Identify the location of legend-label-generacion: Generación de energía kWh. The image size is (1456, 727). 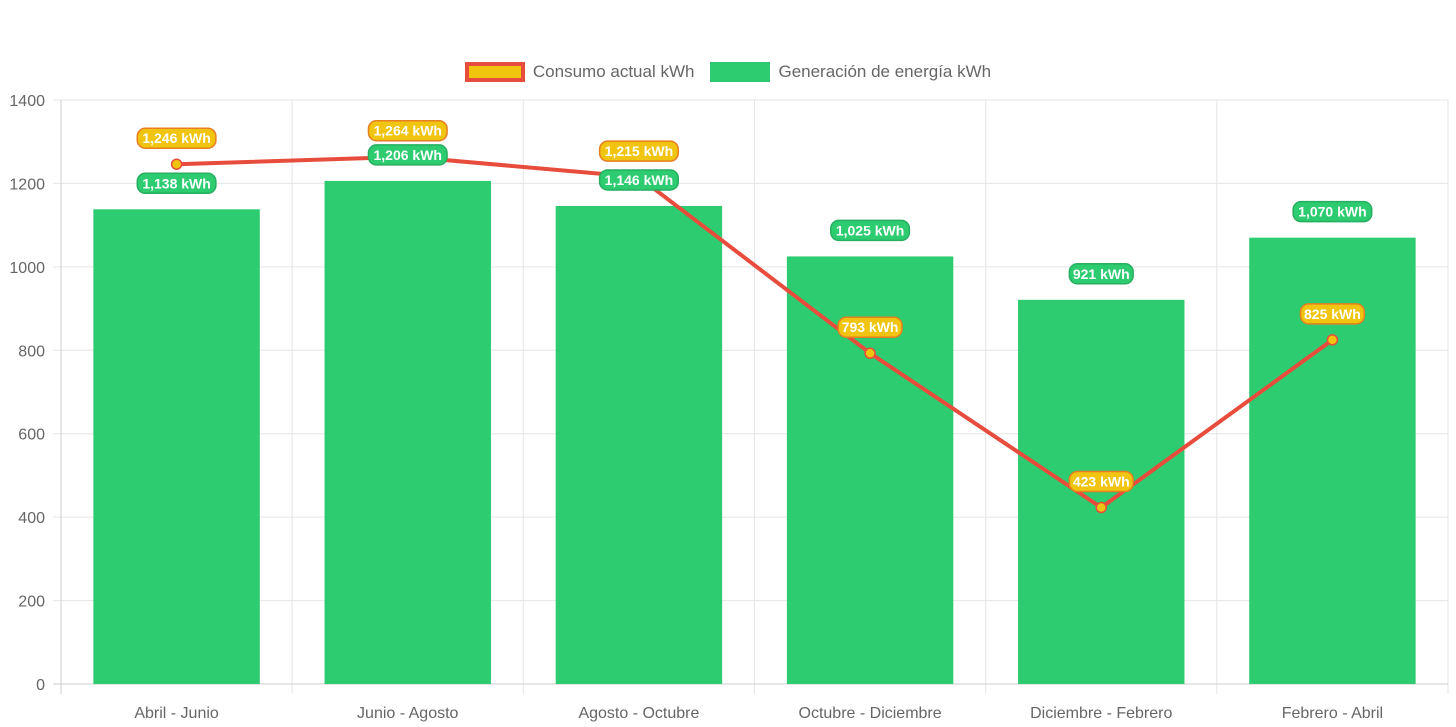
(885, 71).